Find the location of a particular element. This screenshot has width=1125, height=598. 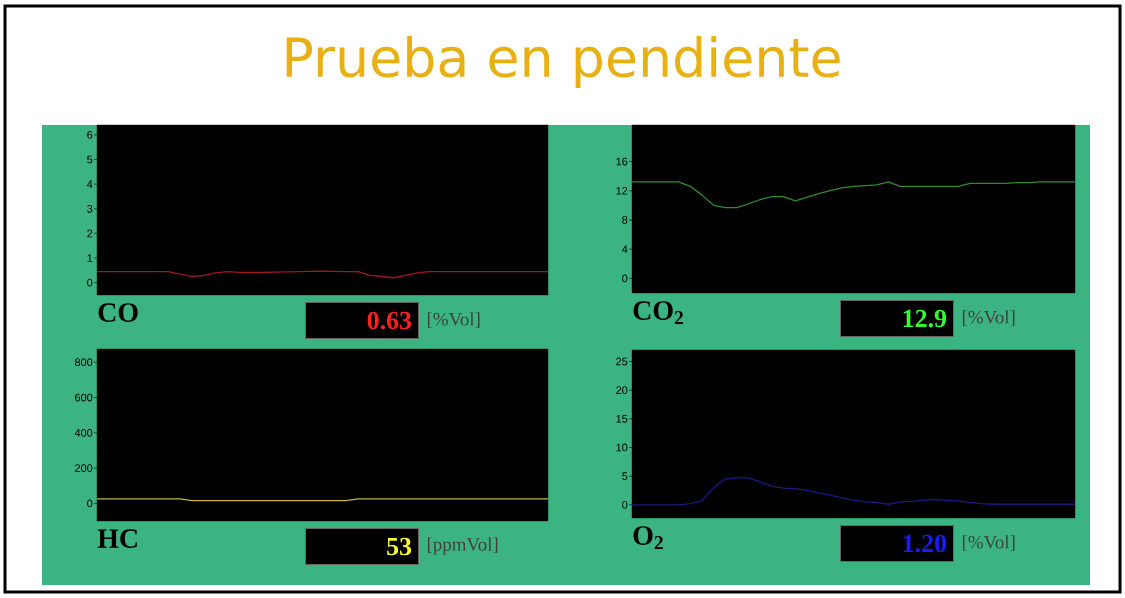

y-tick-label: 8 is located at coordinates (625, 220).